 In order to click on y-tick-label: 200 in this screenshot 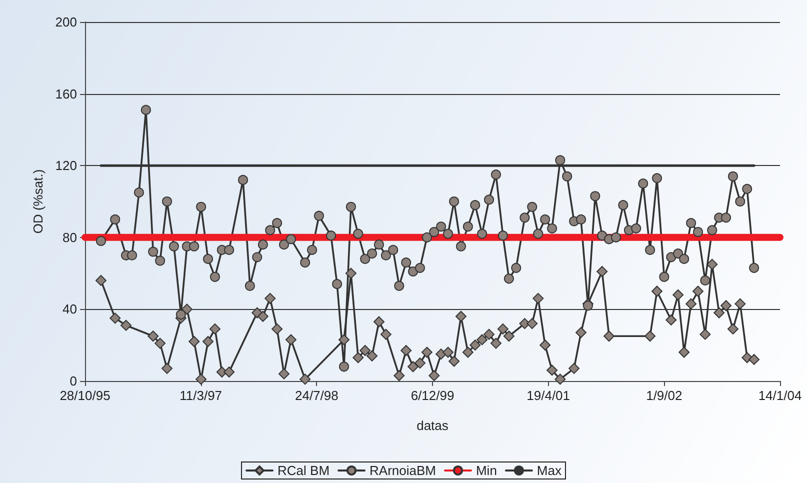, I will do `click(66, 22)`.